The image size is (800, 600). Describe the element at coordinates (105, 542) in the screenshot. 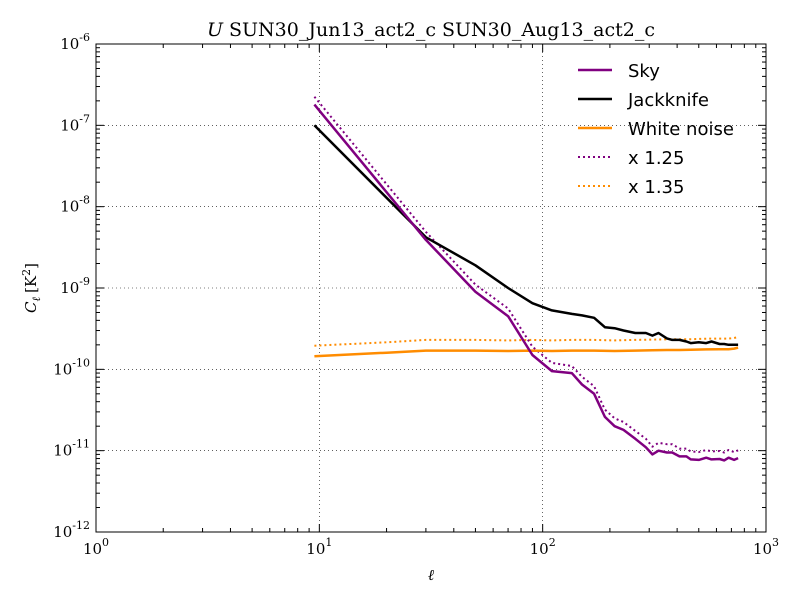

I see `x-tick-exponent: 0` at that location.